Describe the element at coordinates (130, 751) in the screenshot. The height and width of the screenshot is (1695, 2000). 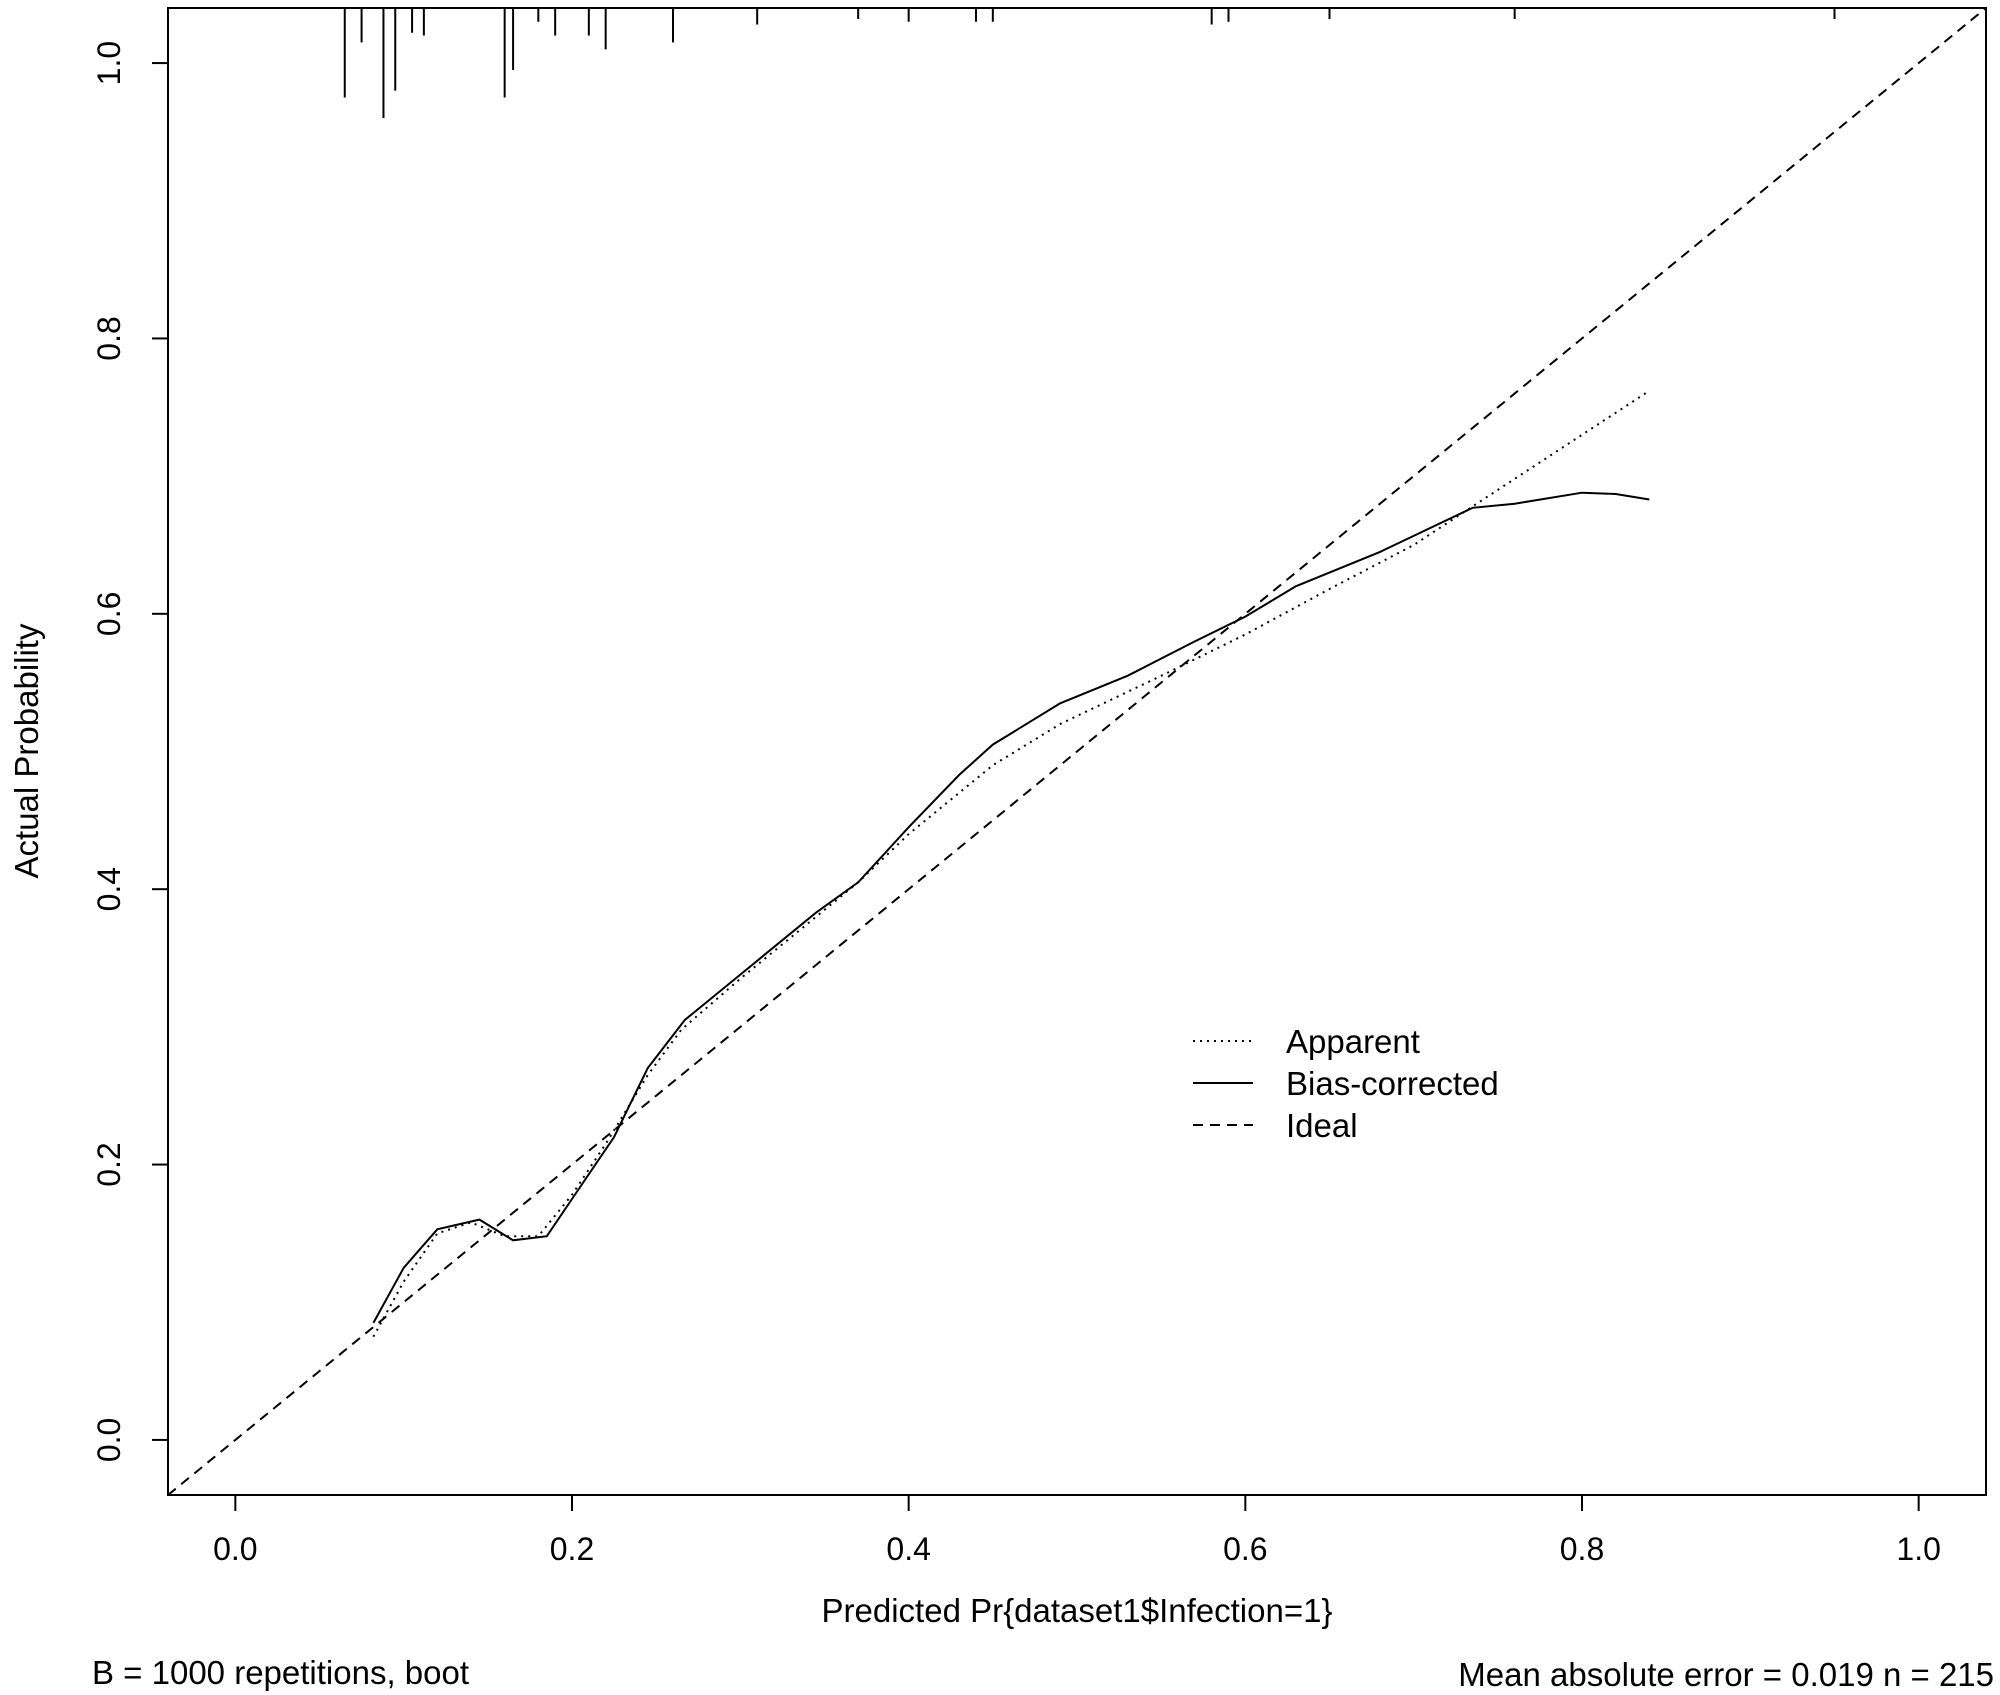
I see `y-axis: 0.0 0.2 0.4 0.6 0.8 1.0` at that location.